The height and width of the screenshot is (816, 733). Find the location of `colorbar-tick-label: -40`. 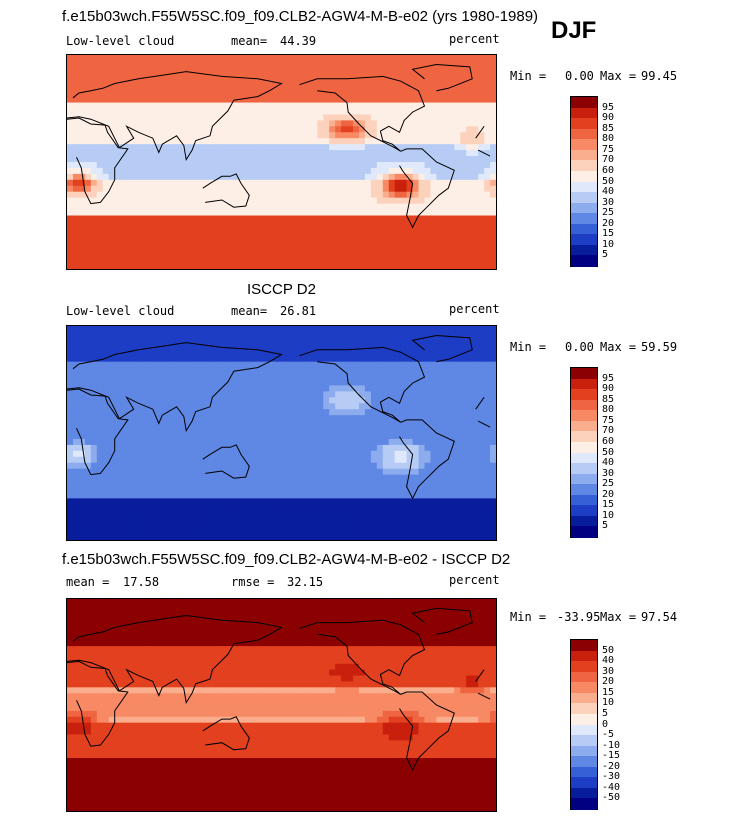

colorbar-tick-label: -40 is located at coordinates (611, 787).